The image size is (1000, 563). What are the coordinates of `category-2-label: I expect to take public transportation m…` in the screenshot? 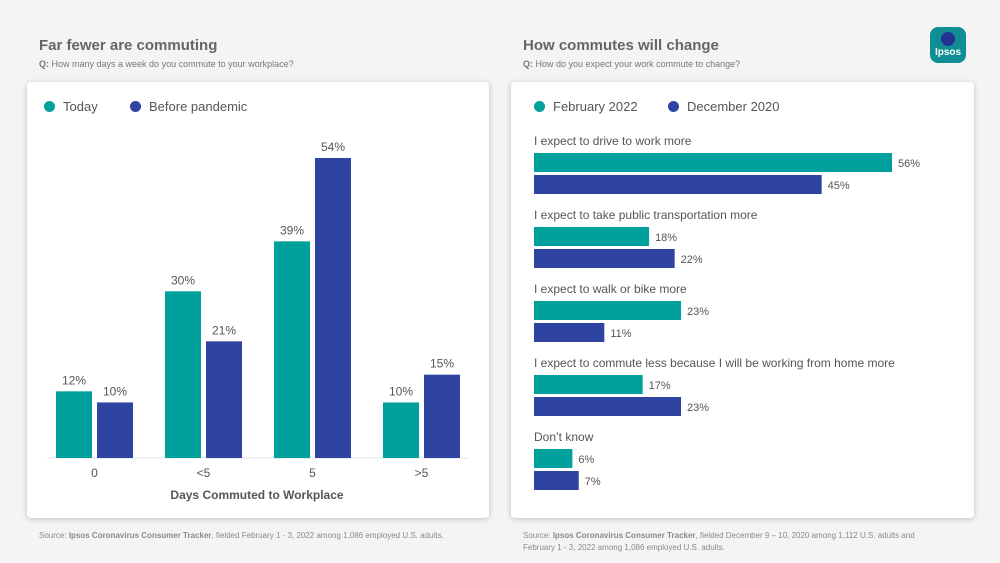 It's located at (646, 215).